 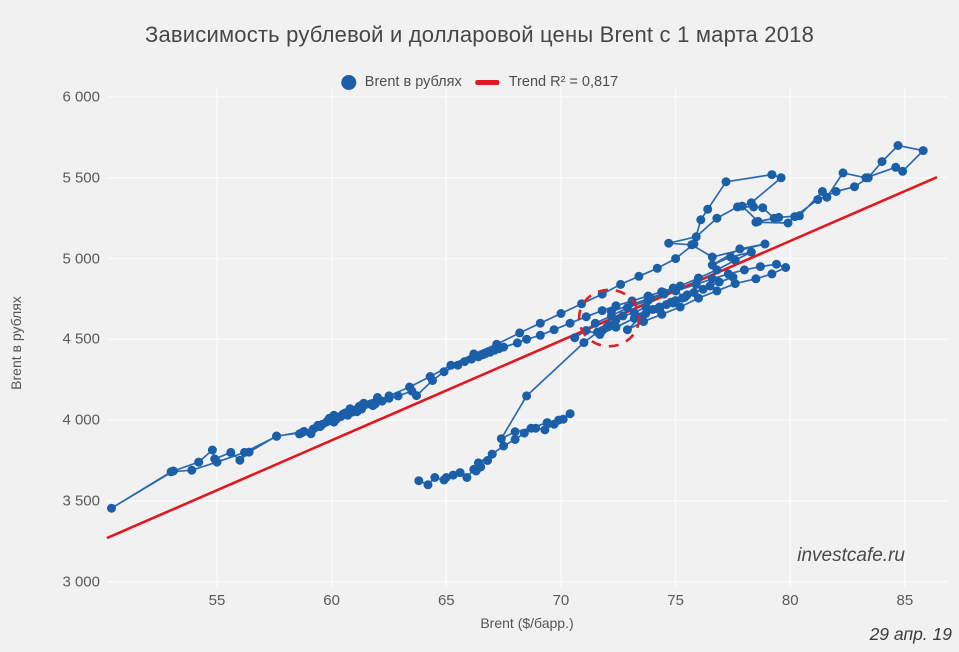 I want to click on x-tick-label: 80, so click(x=790, y=600).